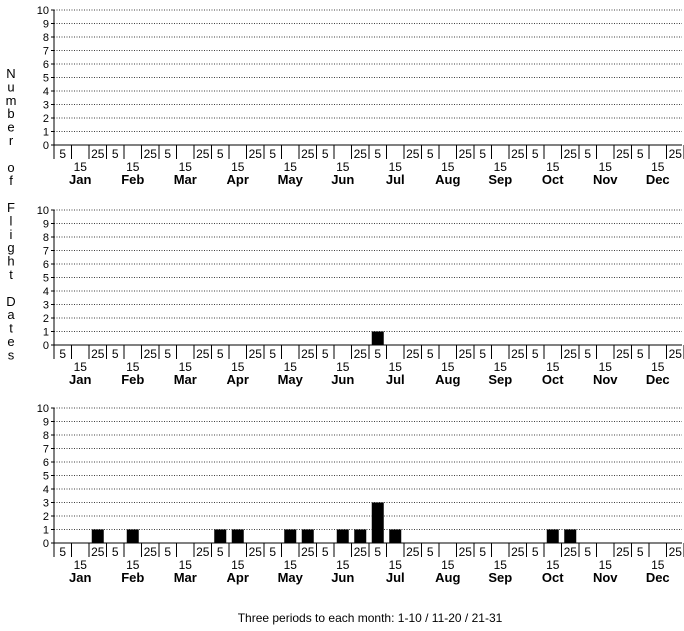 This screenshot has width=684, height=631. What do you see at coordinates (10, 247) in the screenshot?
I see `y-axis-label-char: g` at bounding box center [10, 247].